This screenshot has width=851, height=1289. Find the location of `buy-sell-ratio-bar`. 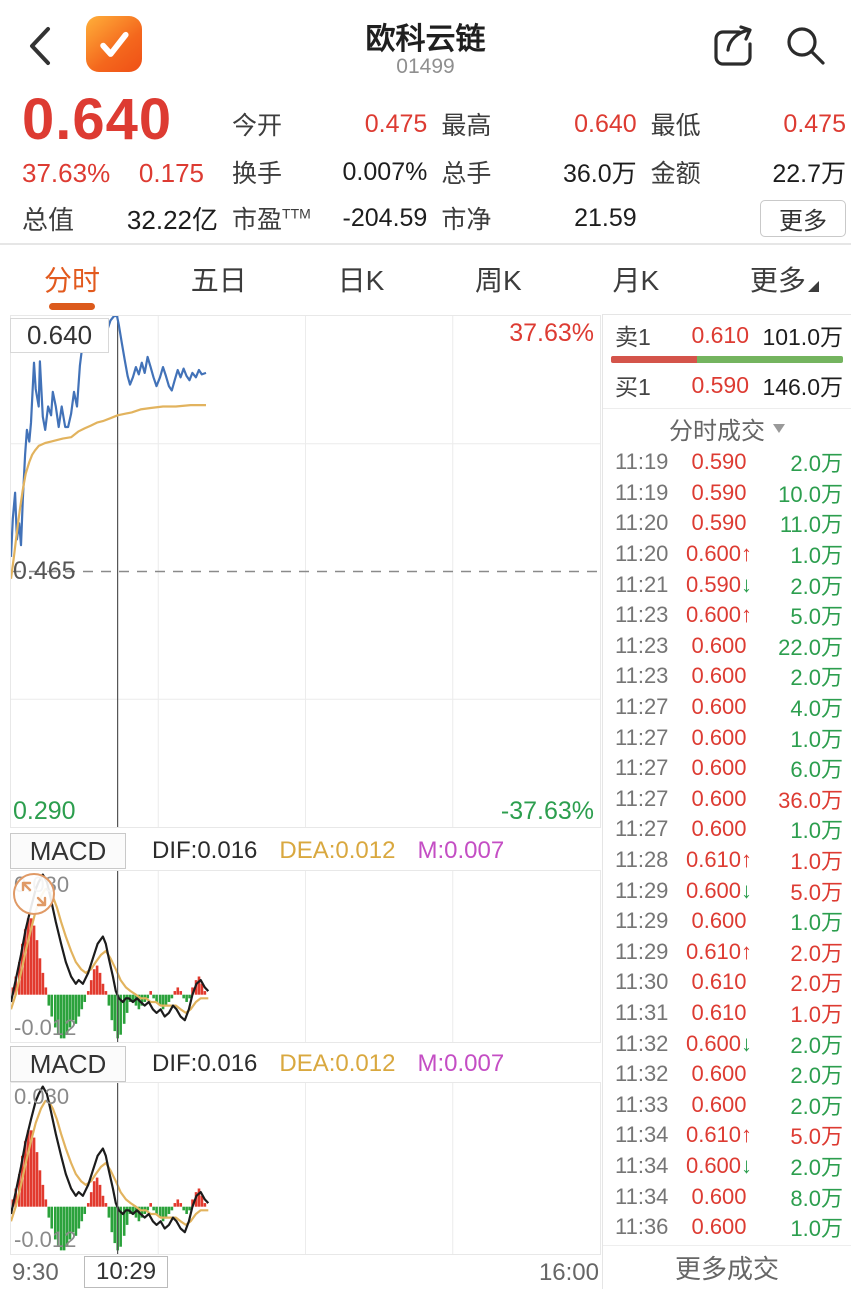

buy-sell-ratio-bar is located at coordinates (727, 359).